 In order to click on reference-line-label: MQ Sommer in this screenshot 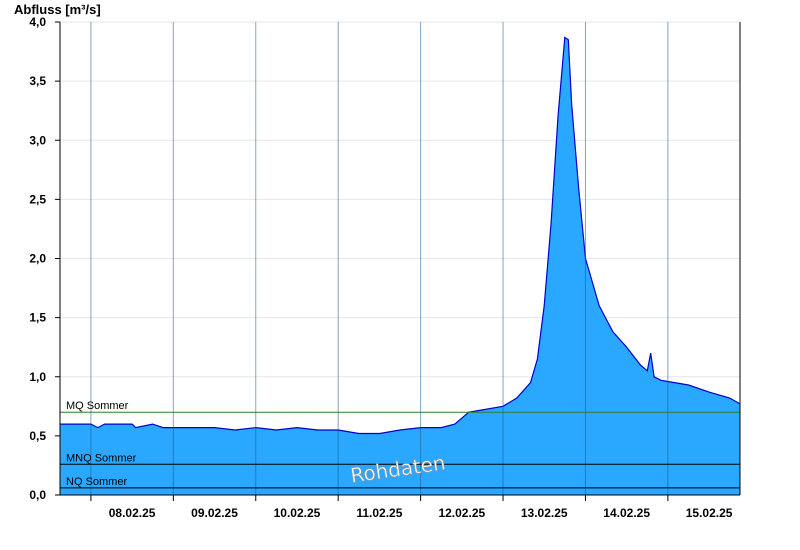, I will do `click(97, 406)`.